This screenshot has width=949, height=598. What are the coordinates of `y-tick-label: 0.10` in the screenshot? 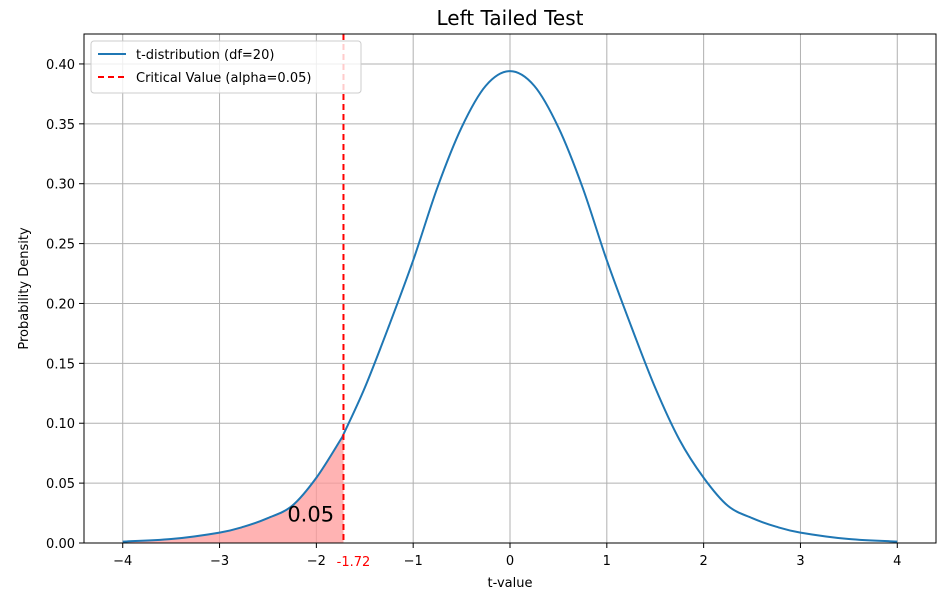 It's located at (60, 424).